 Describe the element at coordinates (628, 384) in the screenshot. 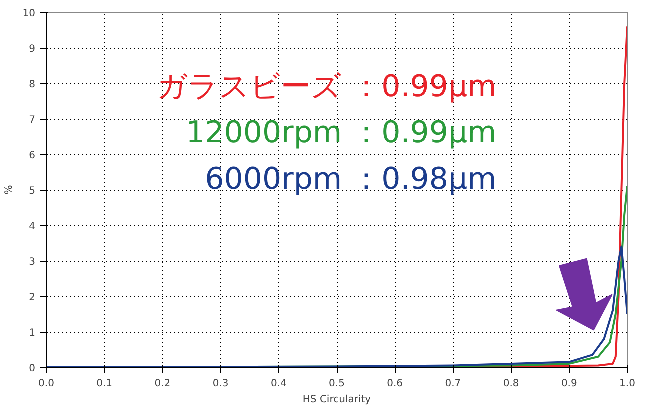

I see `x-tick-label: 1.0` at that location.